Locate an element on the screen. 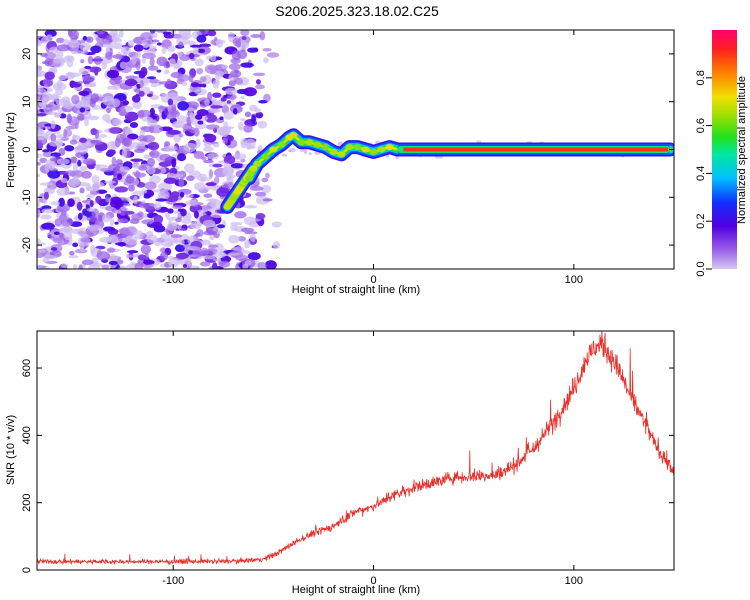  x-tick-label: 100 is located at coordinates (574, 280).